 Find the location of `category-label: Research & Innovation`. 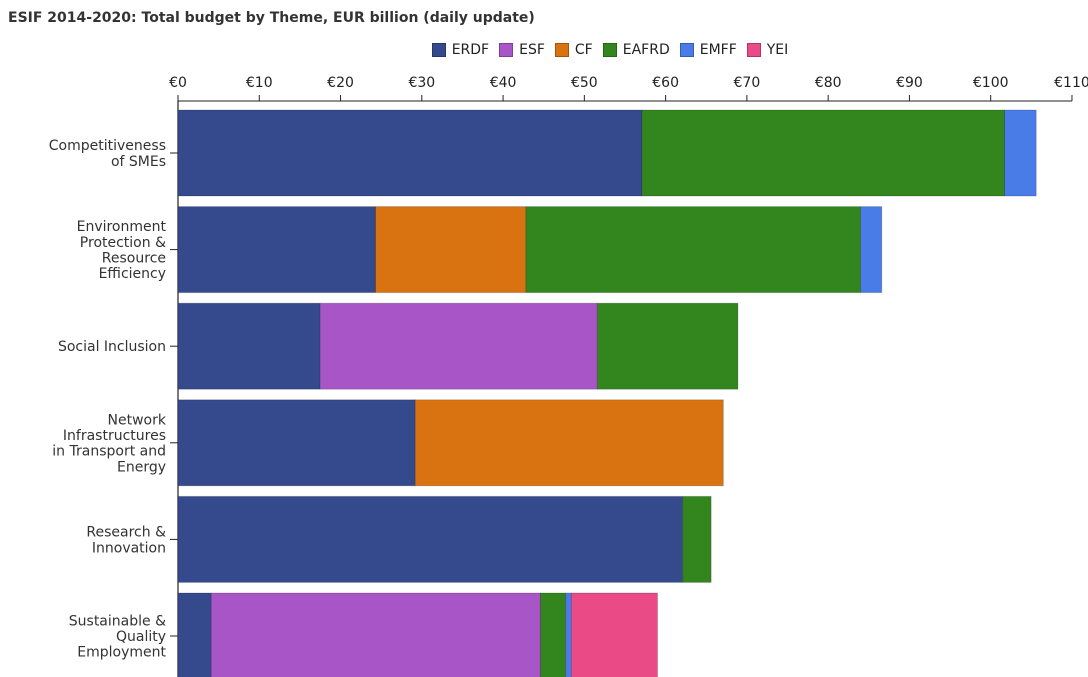

category-label: Research & Innovation is located at coordinates (126, 541).